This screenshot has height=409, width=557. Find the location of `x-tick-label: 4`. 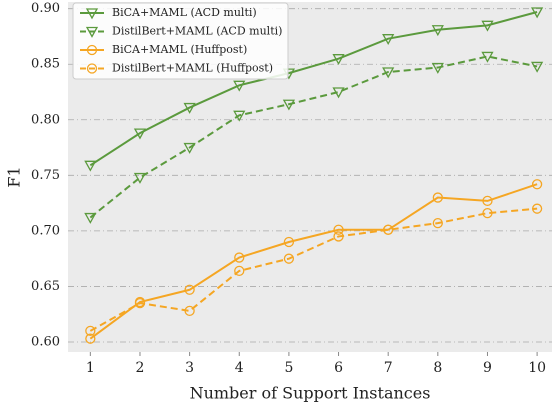

x-tick-label: 4 is located at coordinates (239, 368).